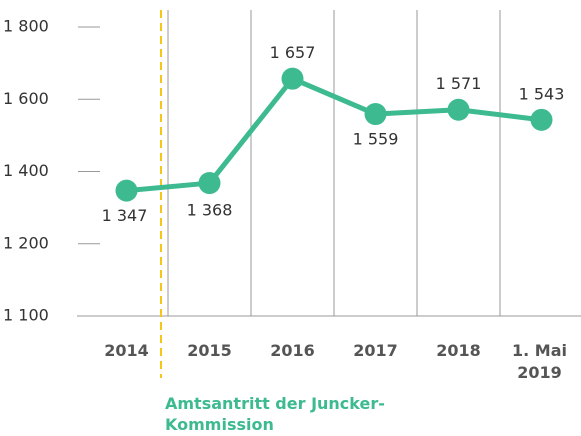 The image size is (581, 436). Describe the element at coordinates (126, 350) in the screenshot. I see `x-tick-label: 2014` at that location.